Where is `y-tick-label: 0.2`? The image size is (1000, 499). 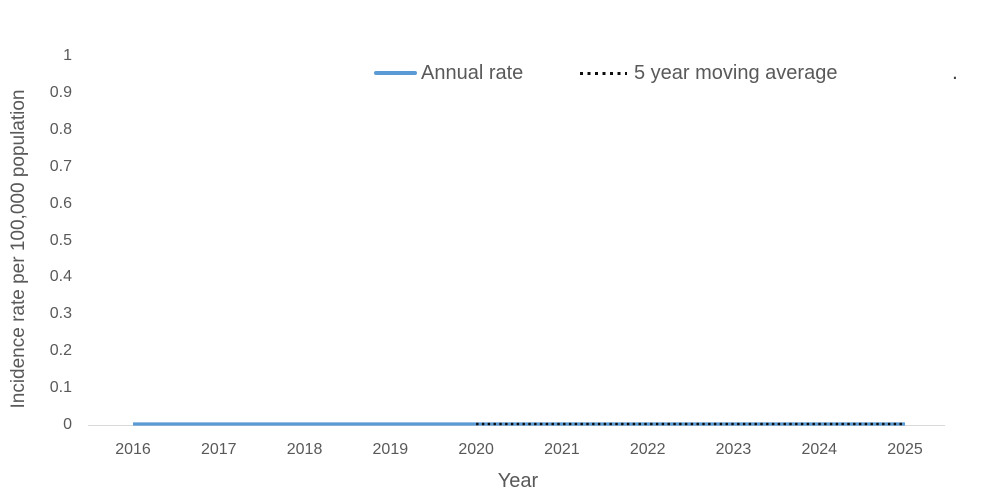 y-tick-label: 0.2 is located at coordinates (60, 351).